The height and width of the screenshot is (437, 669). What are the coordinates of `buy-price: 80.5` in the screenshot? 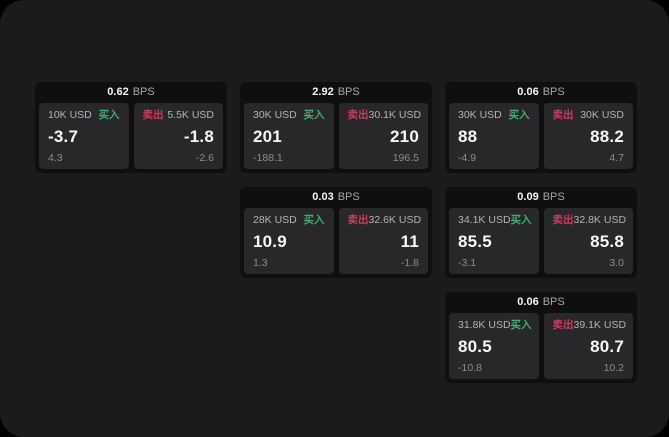 It's located at (475, 346).